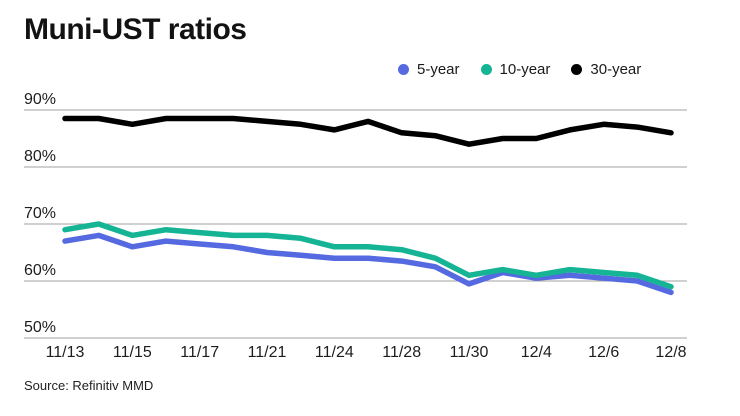  I want to click on x-tick-label: 11/28, so click(401, 352).